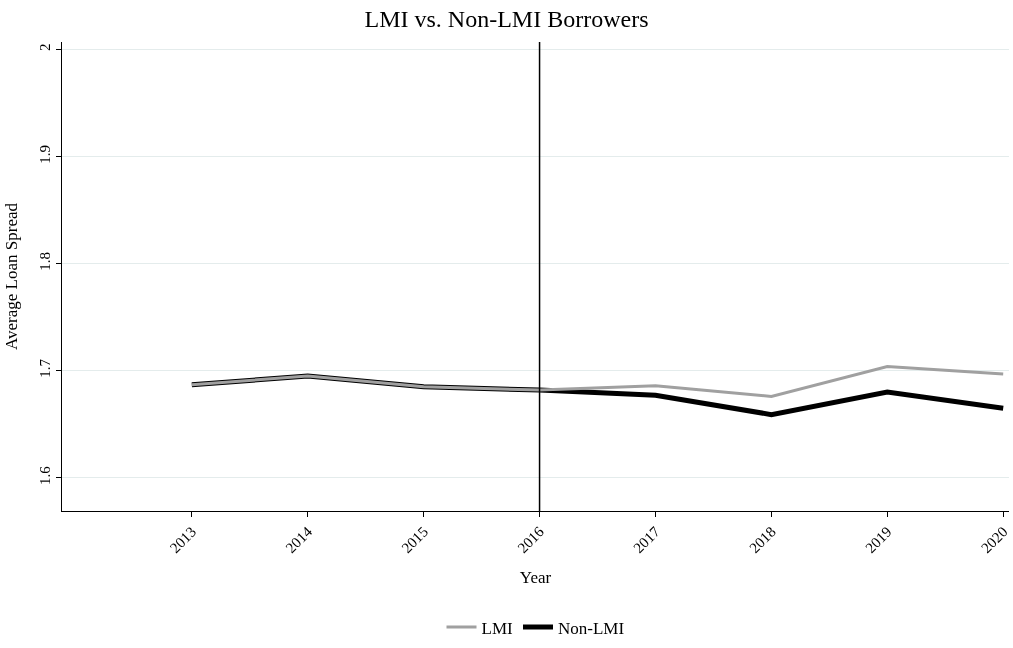  I want to click on y-axis-title: Average Loan Spread, so click(11, 276).